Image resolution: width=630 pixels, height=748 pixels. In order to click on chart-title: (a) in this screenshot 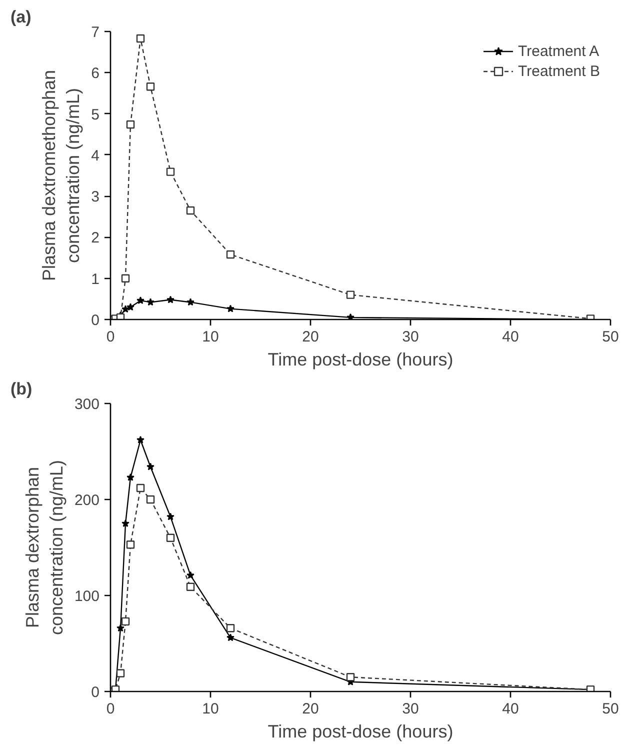, I will do `click(21, 17)`.